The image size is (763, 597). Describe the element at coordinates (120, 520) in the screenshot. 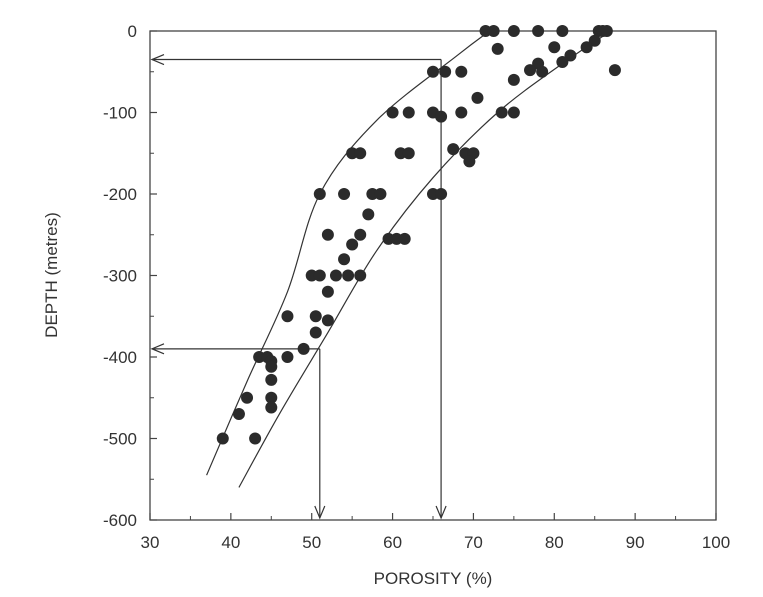

I see `y-tick-label: -600` at that location.